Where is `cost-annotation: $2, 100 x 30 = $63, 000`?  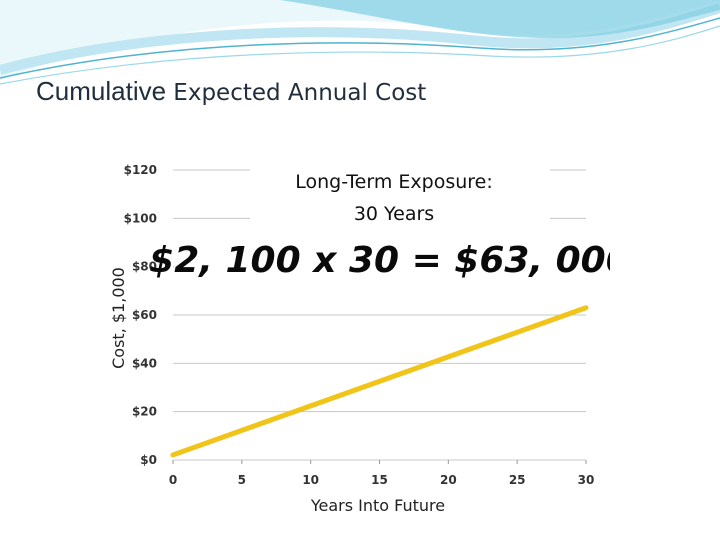 cost-annotation: $2, 100 x 30 = $63, 000 is located at coordinates (379, 260).